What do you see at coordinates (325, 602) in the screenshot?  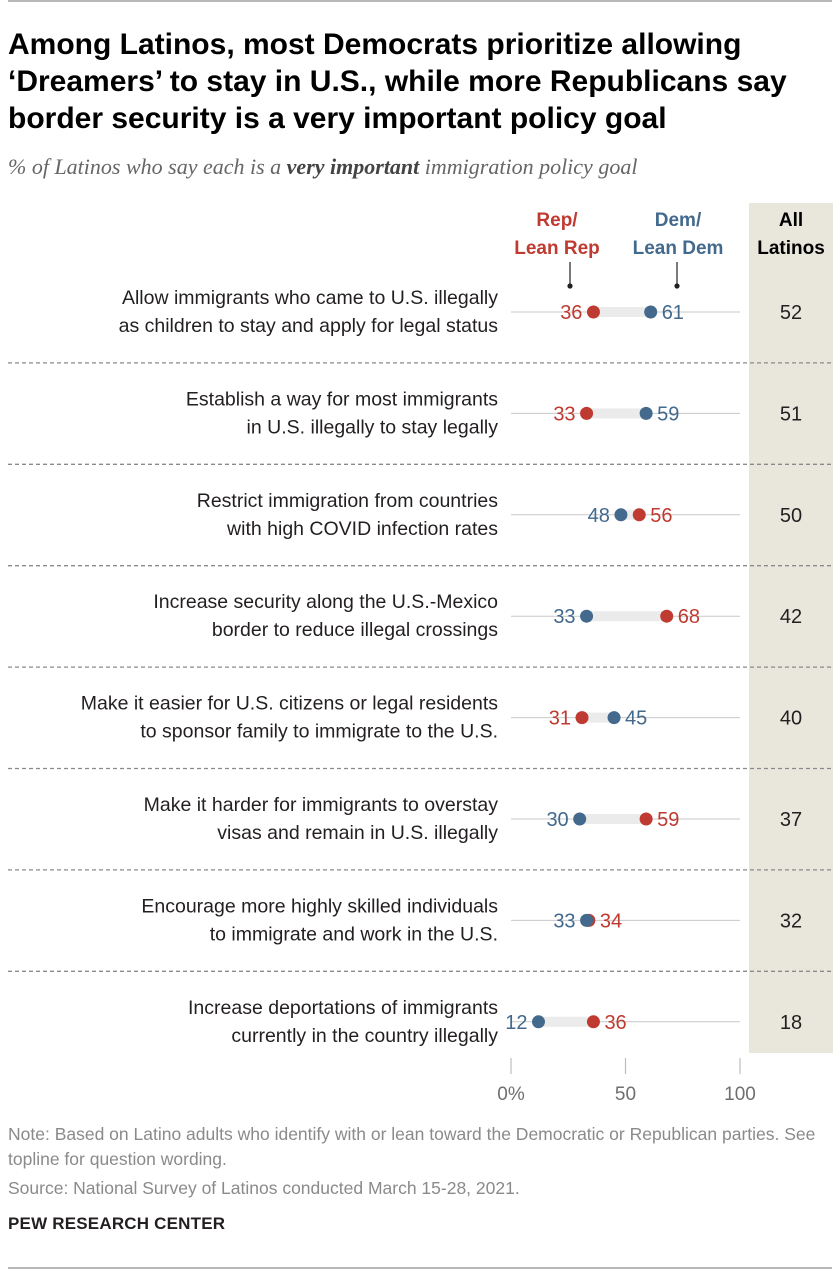 I see `category-label-line1: Increase security along the U.S.-Mexico` at bounding box center [325, 602].